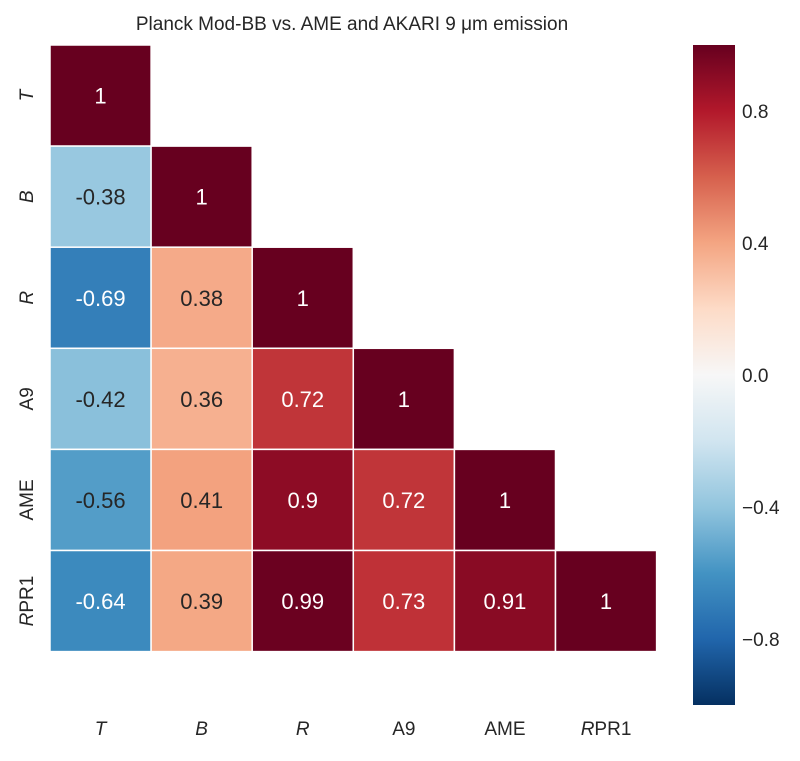 The height and width of the screenshot is (761, 800). What do you see at coordinates (100, 399) in the screenshot?
I see `cell-value-label: -0.42` at bounding box center [100, 399].